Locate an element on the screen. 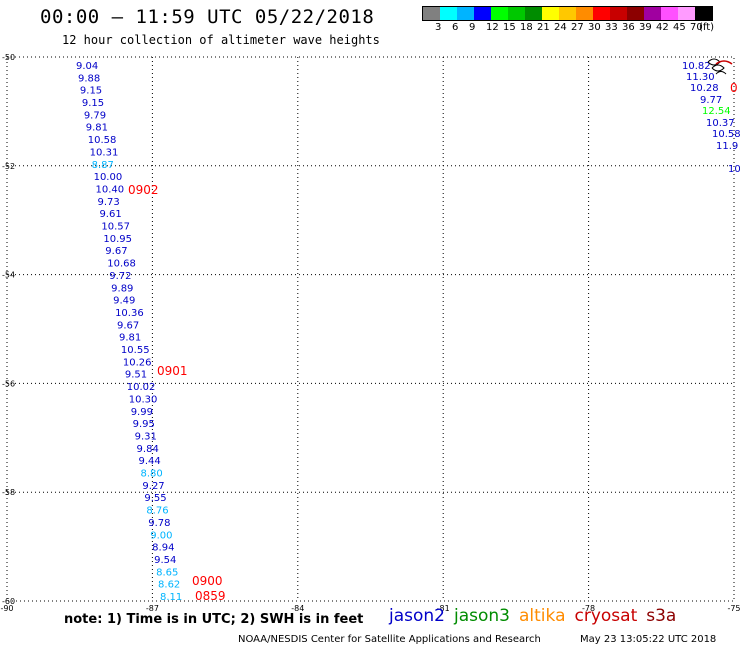 The image size is (740, 650). satellite-s3a: s3a is located at coordinates (661, 616).